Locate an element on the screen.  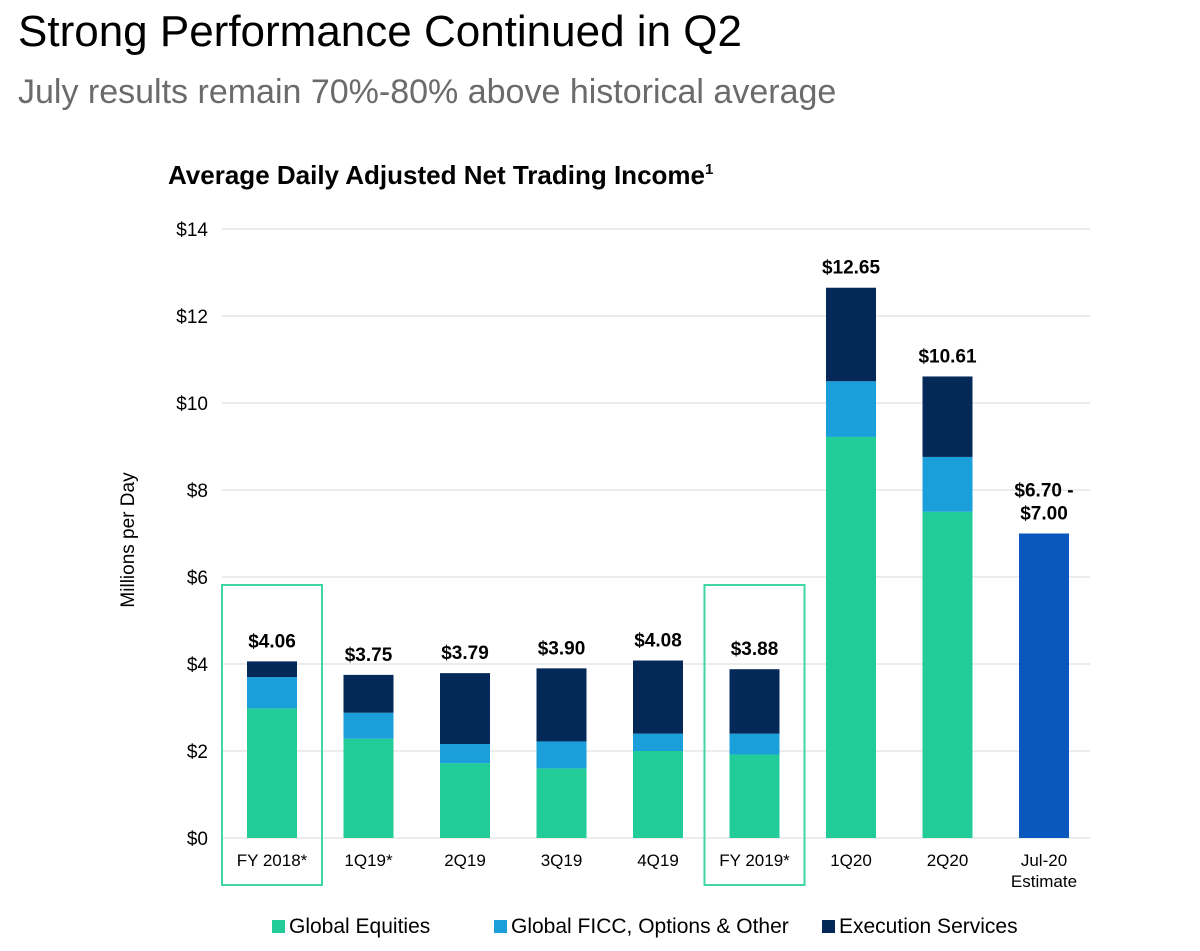
y-axis-label: Millions per Day is located at coordinates (128, 540).